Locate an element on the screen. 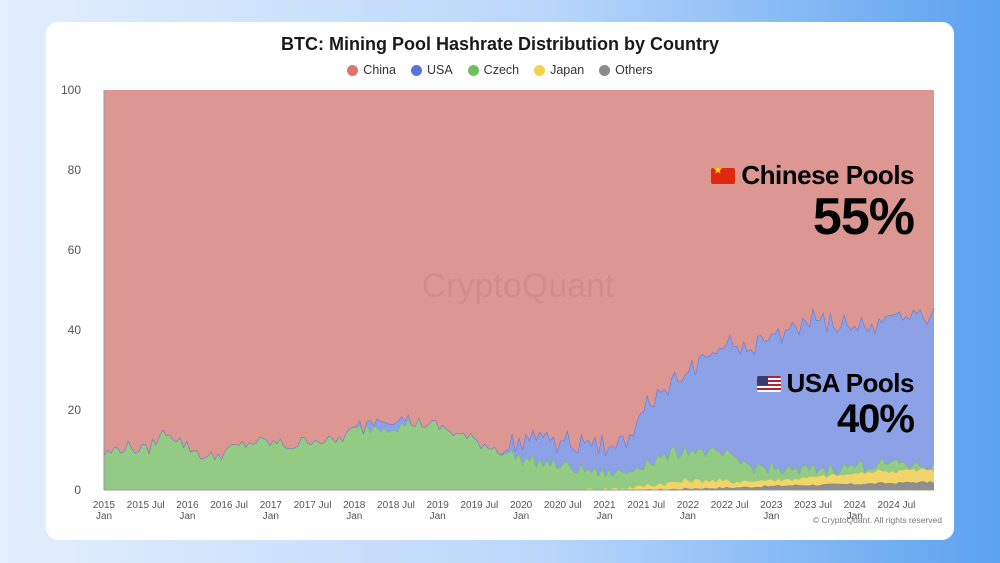 This screenshot has width=1000, height=563. x-tick-label: 2015 is located at coordinates (104, 505).